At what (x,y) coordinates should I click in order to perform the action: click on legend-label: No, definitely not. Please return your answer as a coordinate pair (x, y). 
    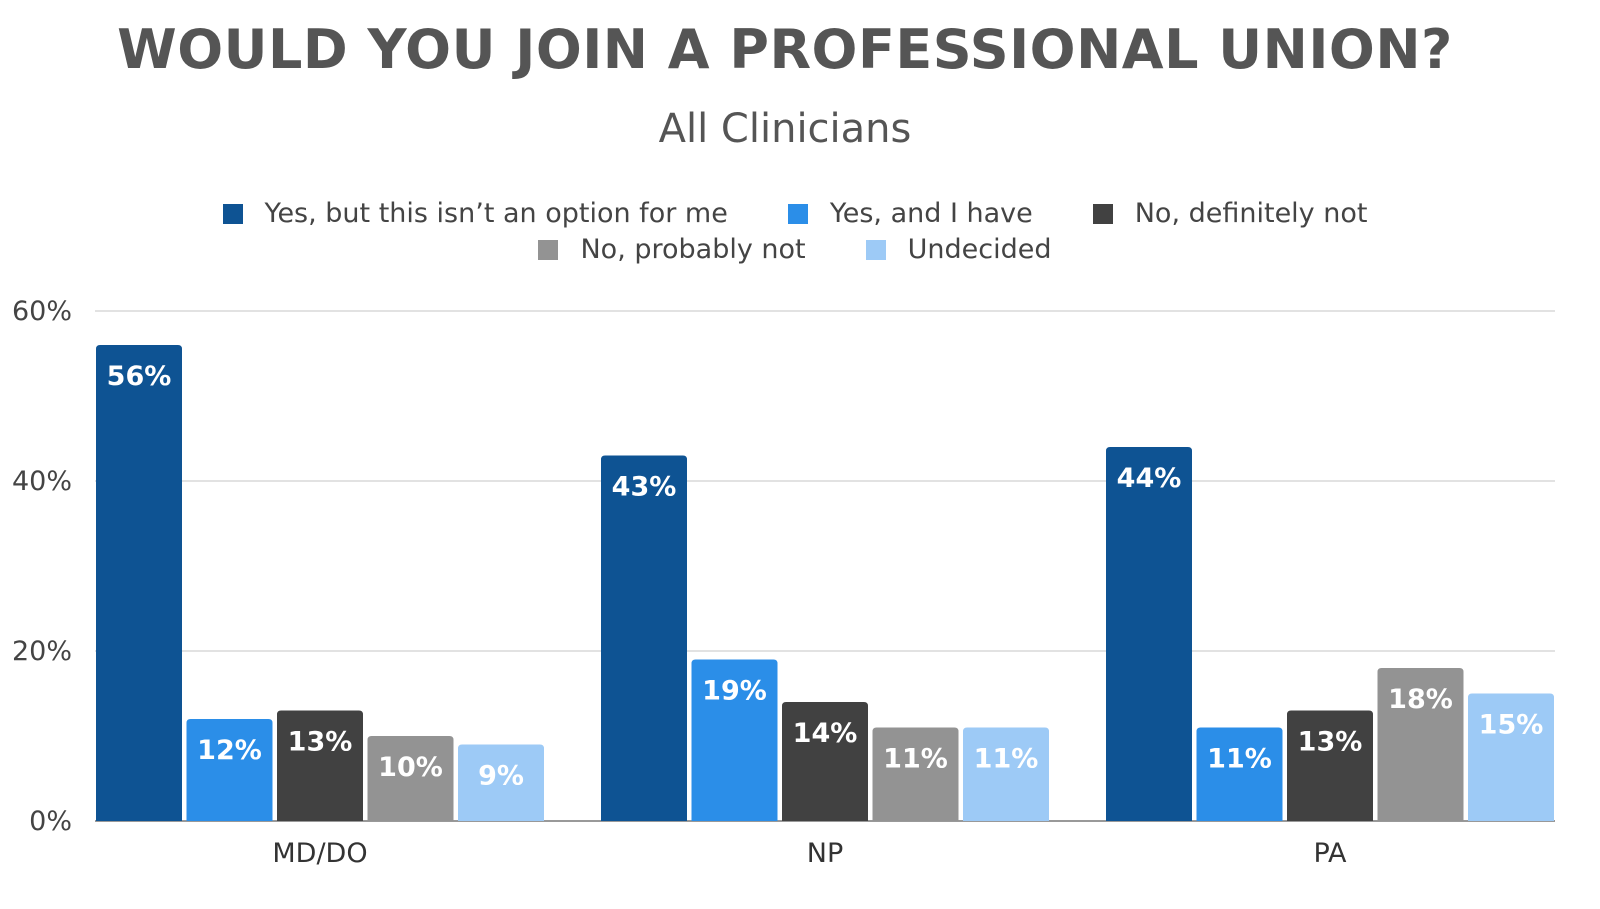
    Looking at the image, I should click on (1251, 213).